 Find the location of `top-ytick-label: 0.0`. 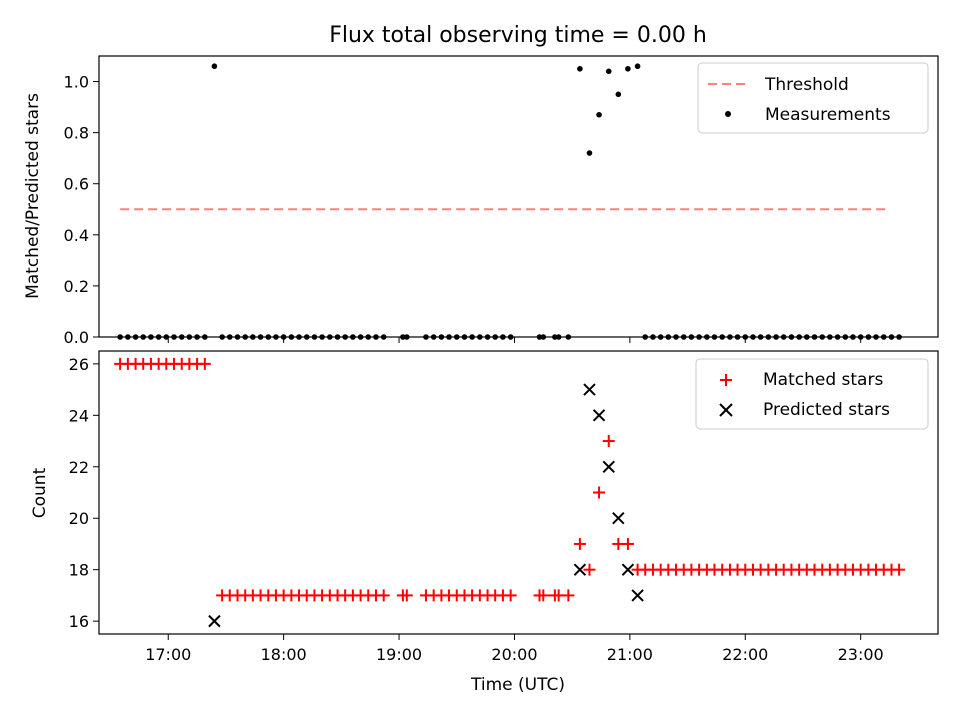

top-ytick-label: 0.0 is located at coordinates (76, 337).